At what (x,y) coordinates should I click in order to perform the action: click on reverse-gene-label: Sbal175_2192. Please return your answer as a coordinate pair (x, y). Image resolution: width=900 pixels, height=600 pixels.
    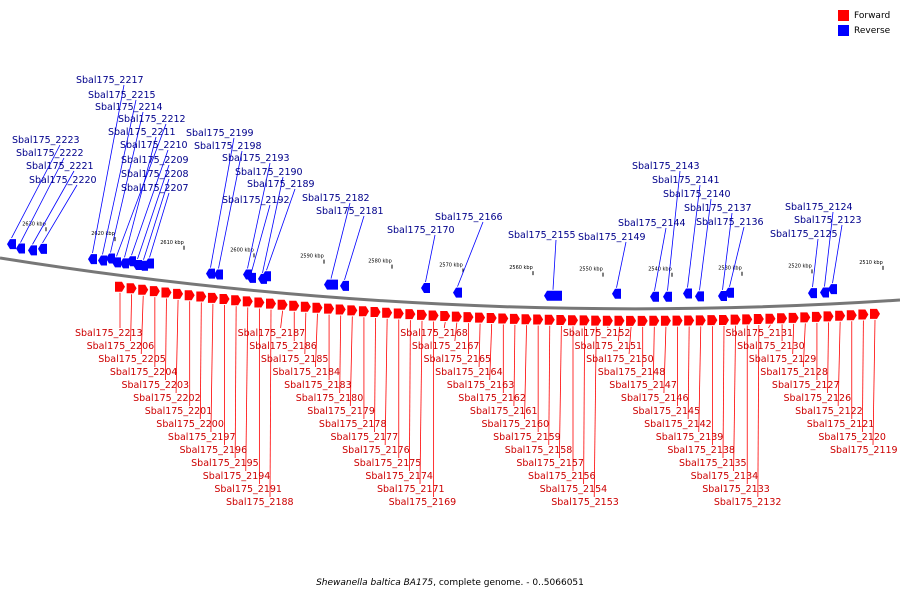
    Looking at the image, I should click on (256, 200).